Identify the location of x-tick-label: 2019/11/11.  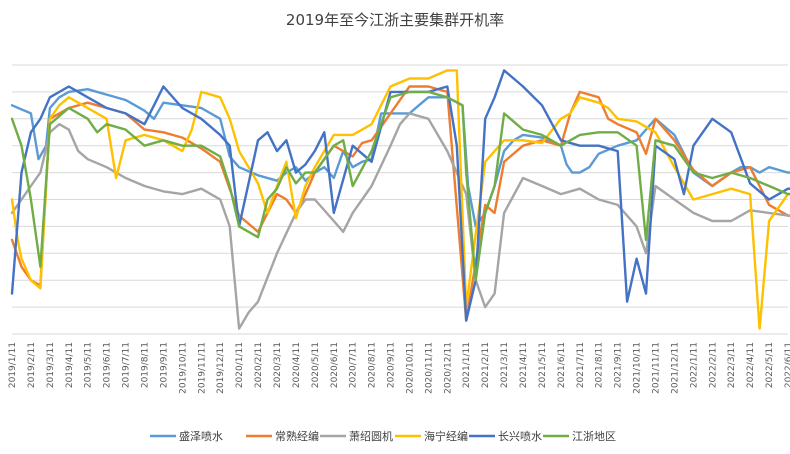
(202, 368).